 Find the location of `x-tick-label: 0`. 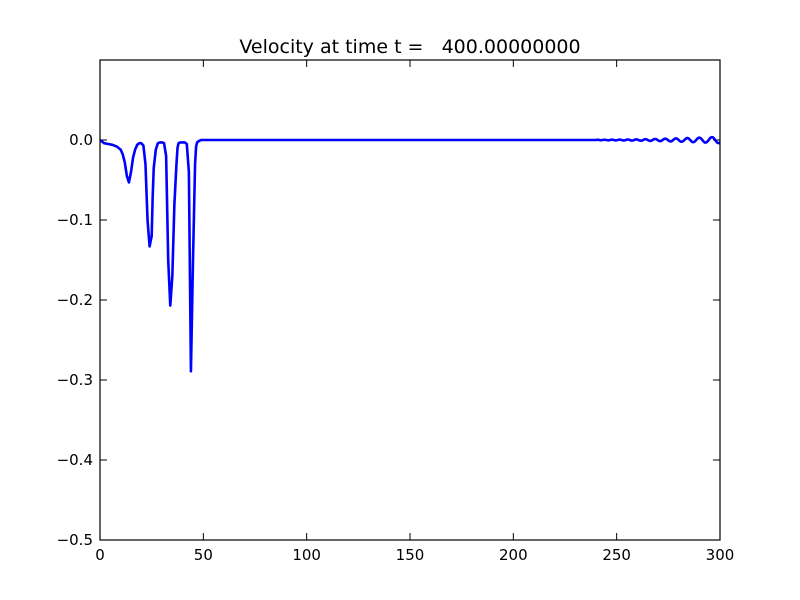

x-tick-label: 0 is located at coordinates (100, 555).